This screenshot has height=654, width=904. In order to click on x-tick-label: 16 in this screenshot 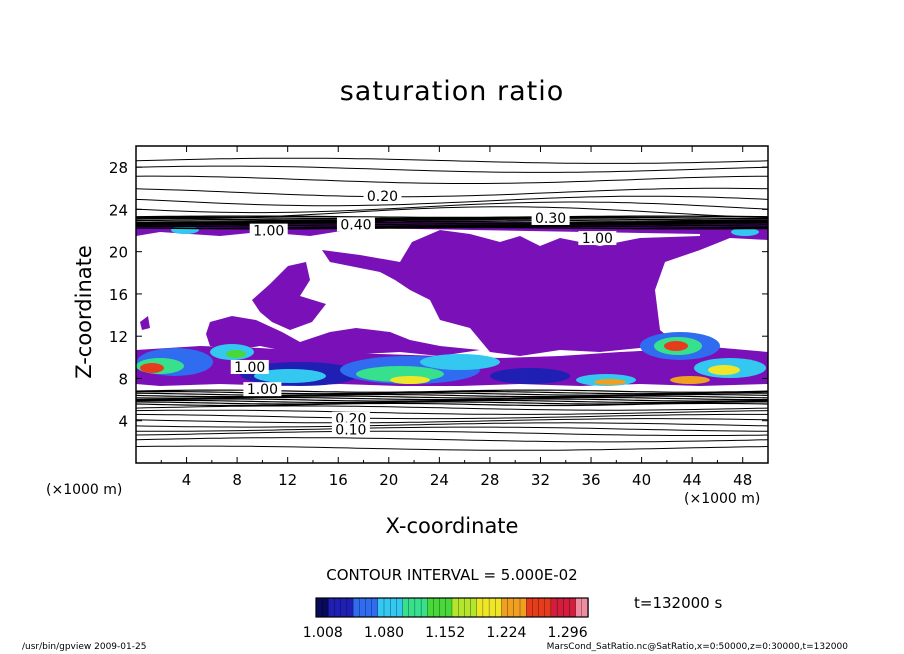, I will do `click(338, 480)`.